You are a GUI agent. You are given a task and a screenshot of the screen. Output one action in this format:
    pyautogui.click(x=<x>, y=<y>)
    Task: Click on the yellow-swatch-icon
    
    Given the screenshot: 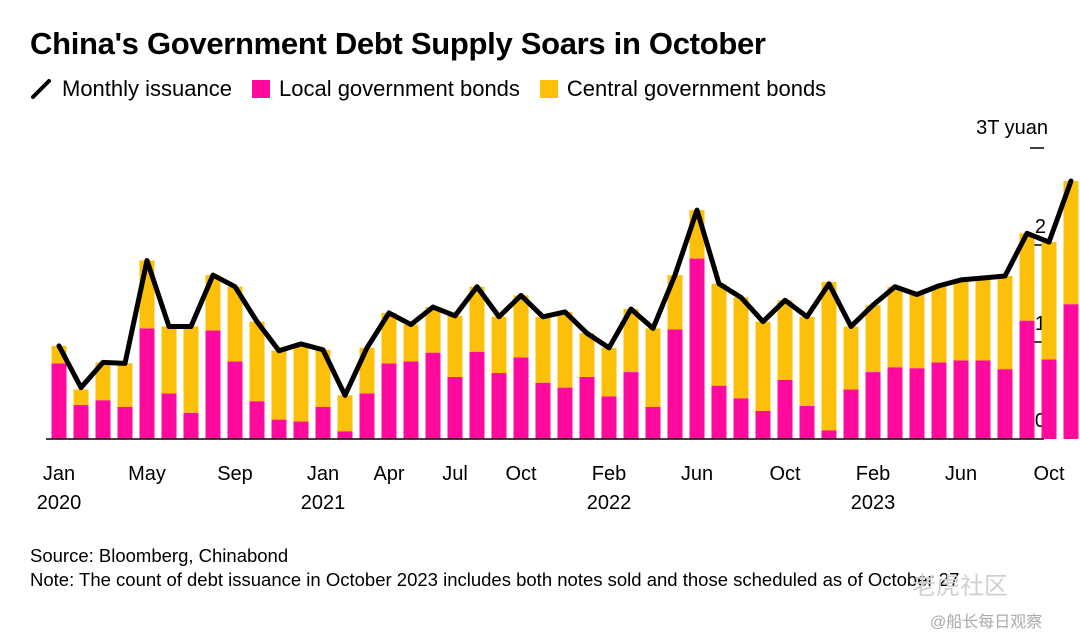 What is the action you would take?
    pyautogui.click(x=548, y=89)
    